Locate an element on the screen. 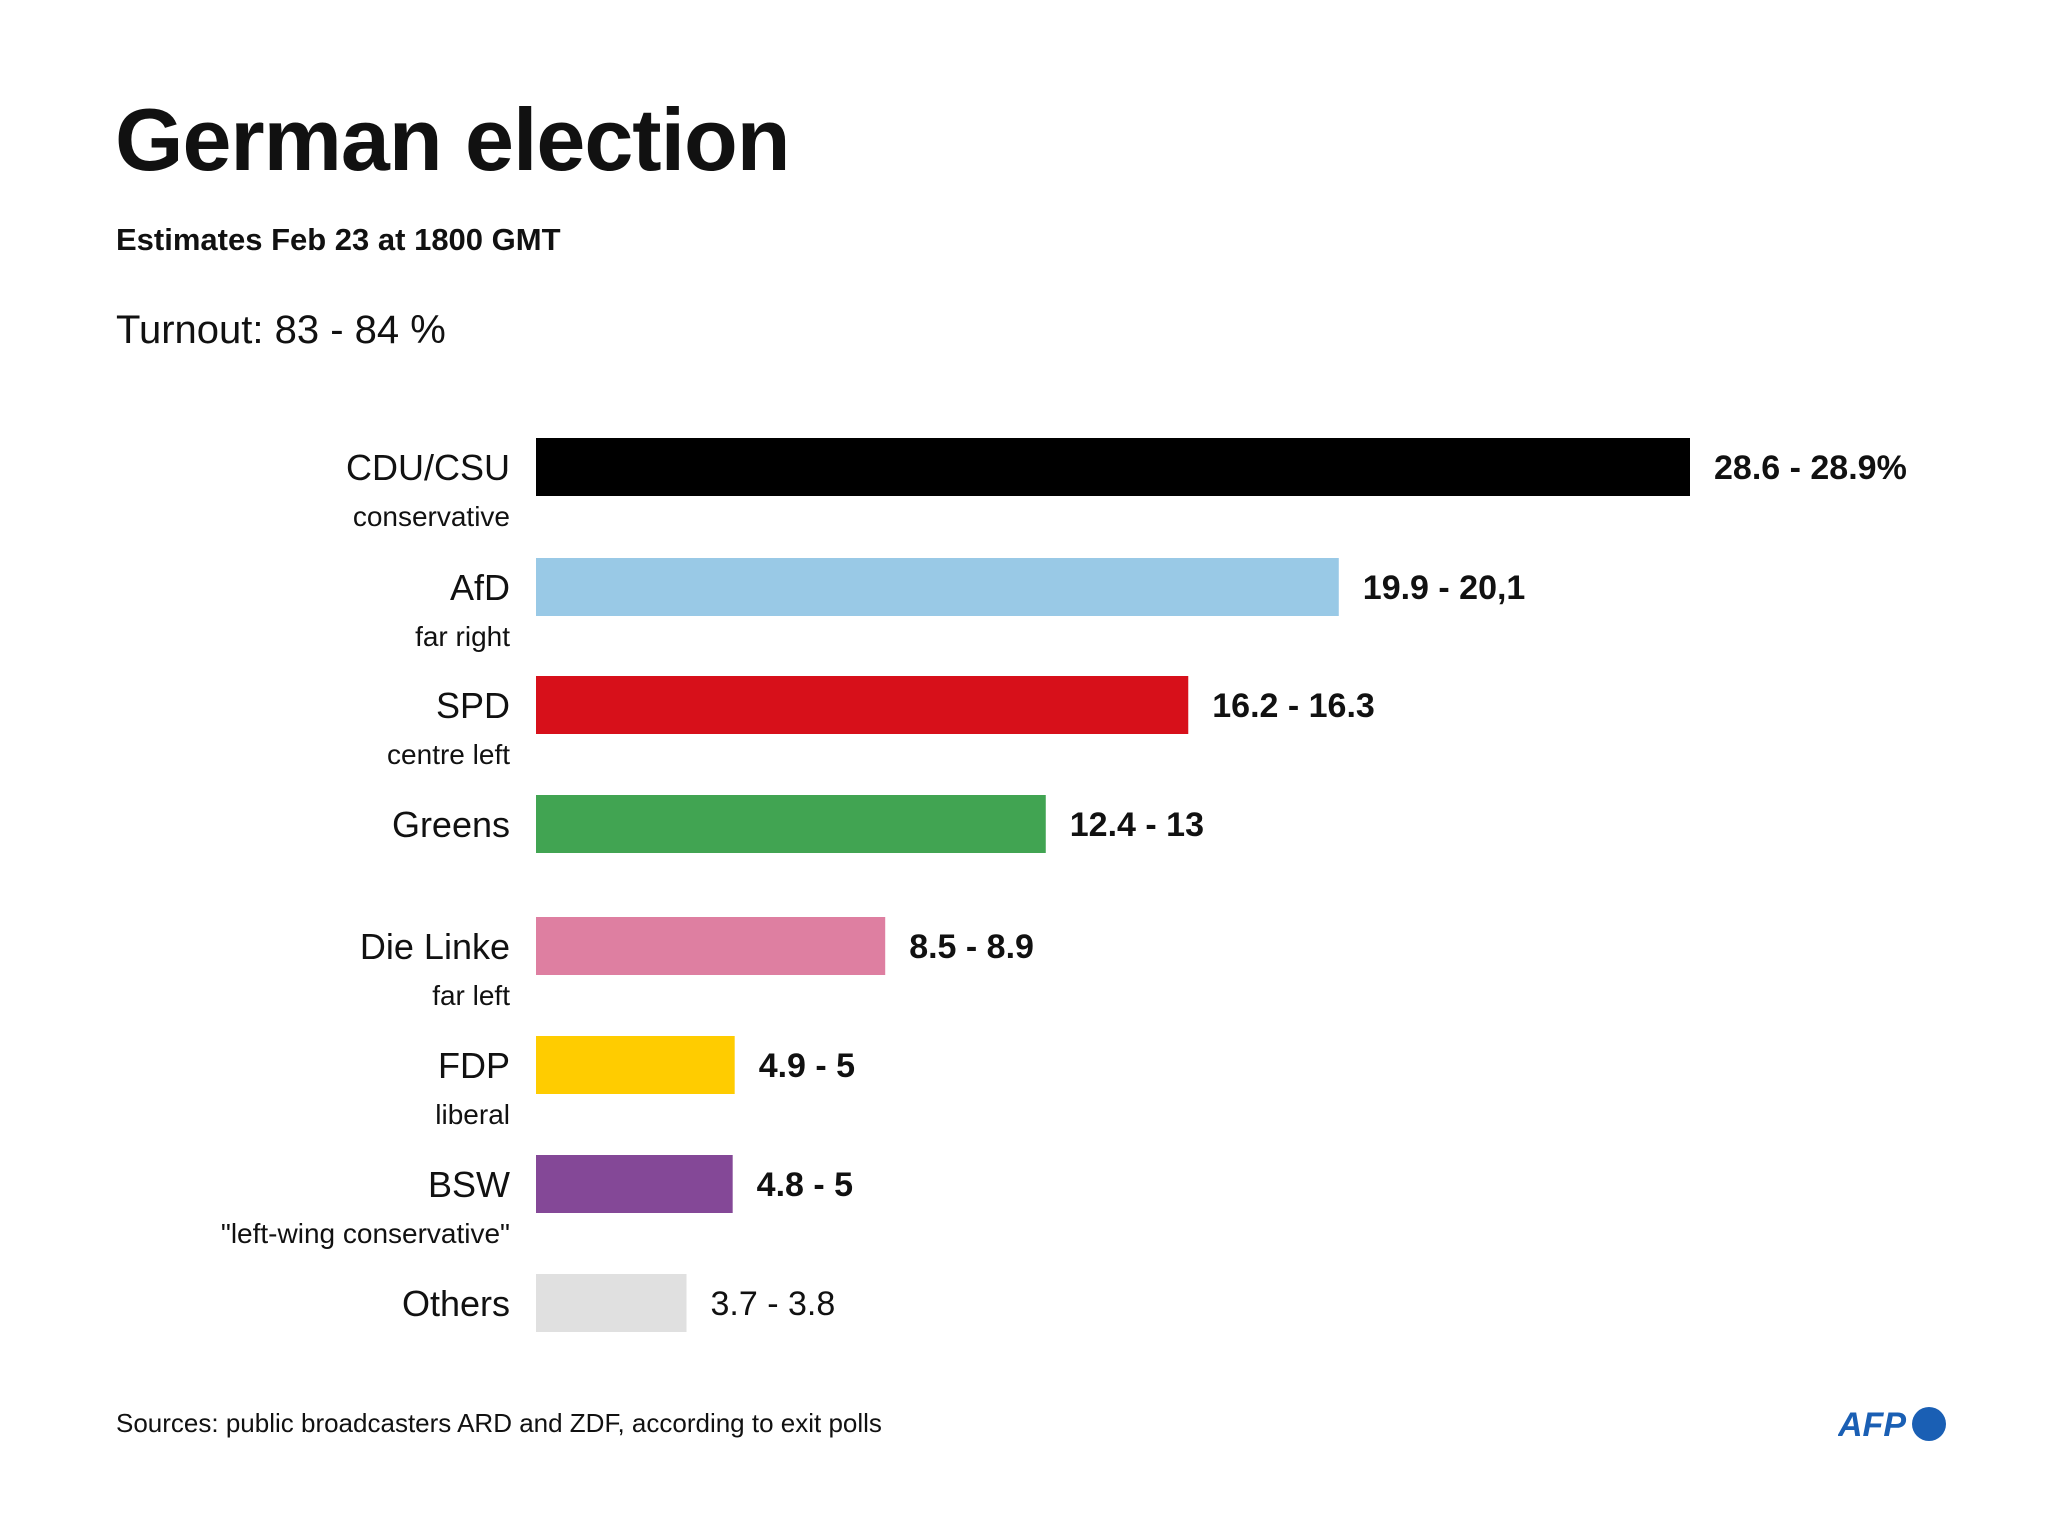 This screenshot has width=2048, height=1538. afp-logo: AFP is located at coordinates (1892, 1425).